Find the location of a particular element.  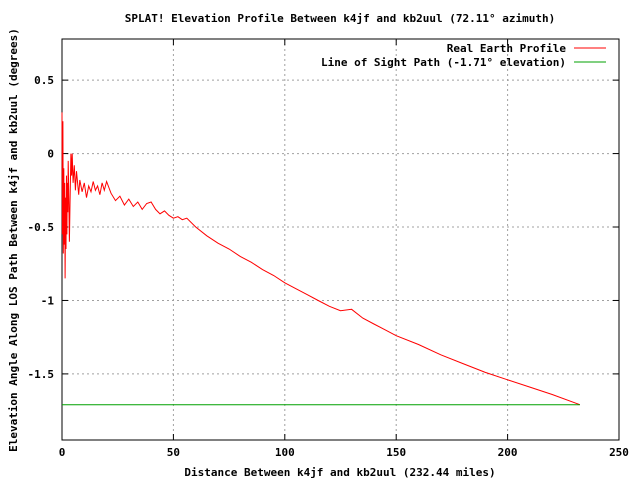

x-tick-label: 200 is located at coordinates (508, 452).